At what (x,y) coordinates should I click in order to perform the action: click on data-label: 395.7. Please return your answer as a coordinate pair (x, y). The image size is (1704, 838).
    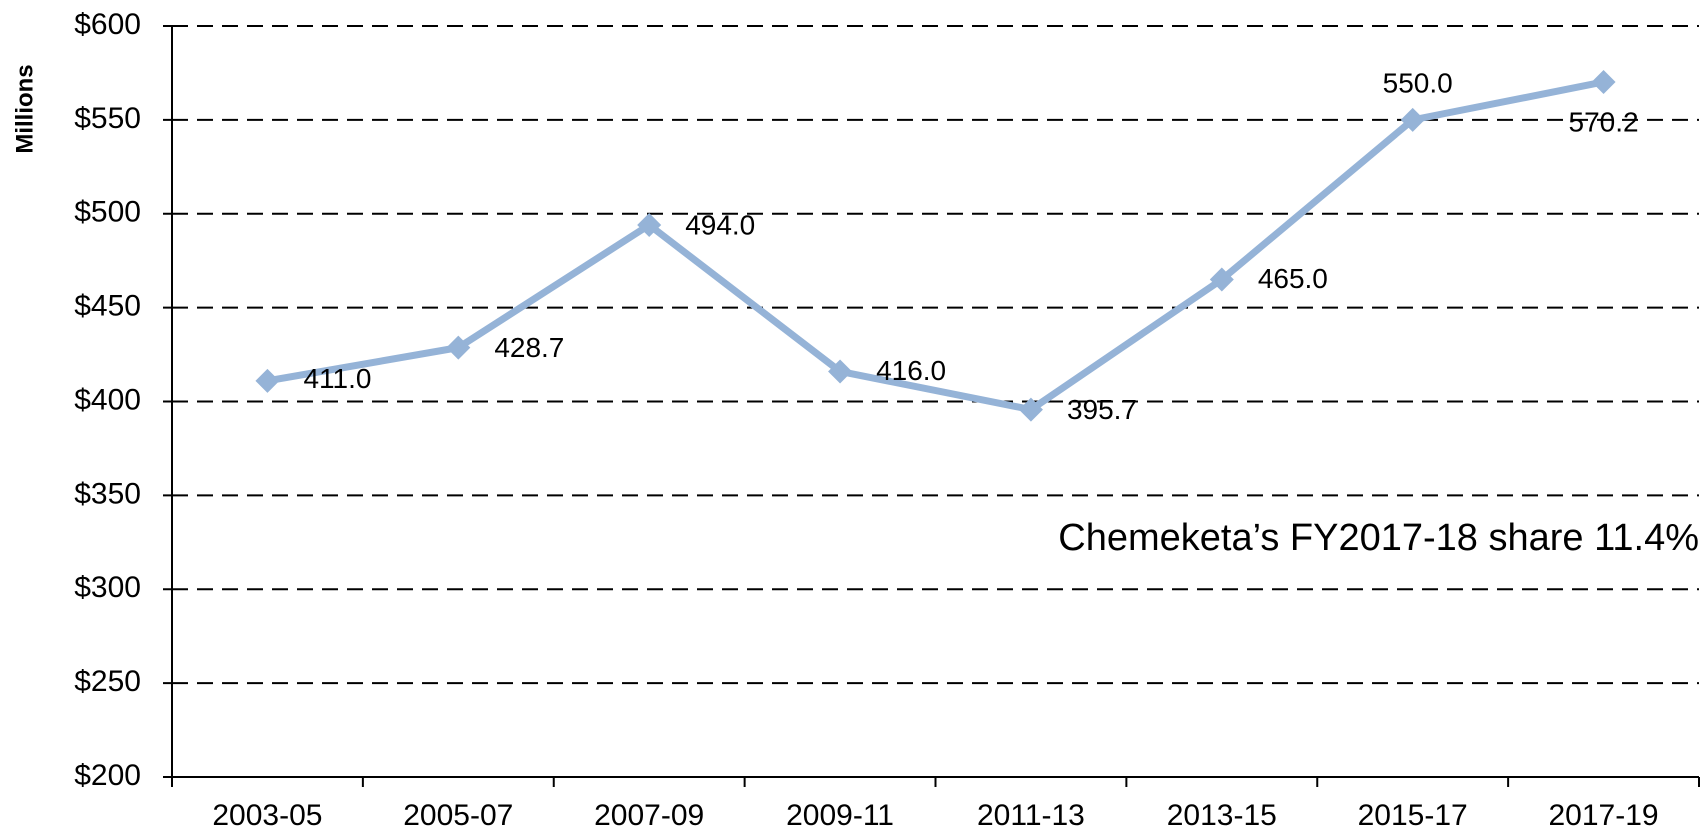
    Looking at the image, I should click on (1102, 409).